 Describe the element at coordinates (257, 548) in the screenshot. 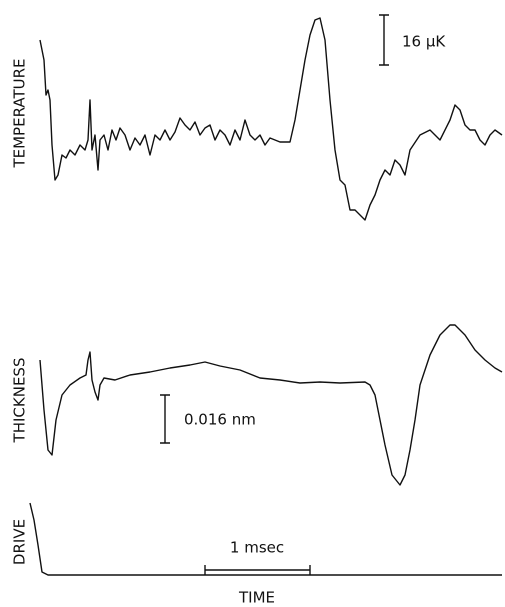

I see `time-scale-label: 1 msec` at that location.